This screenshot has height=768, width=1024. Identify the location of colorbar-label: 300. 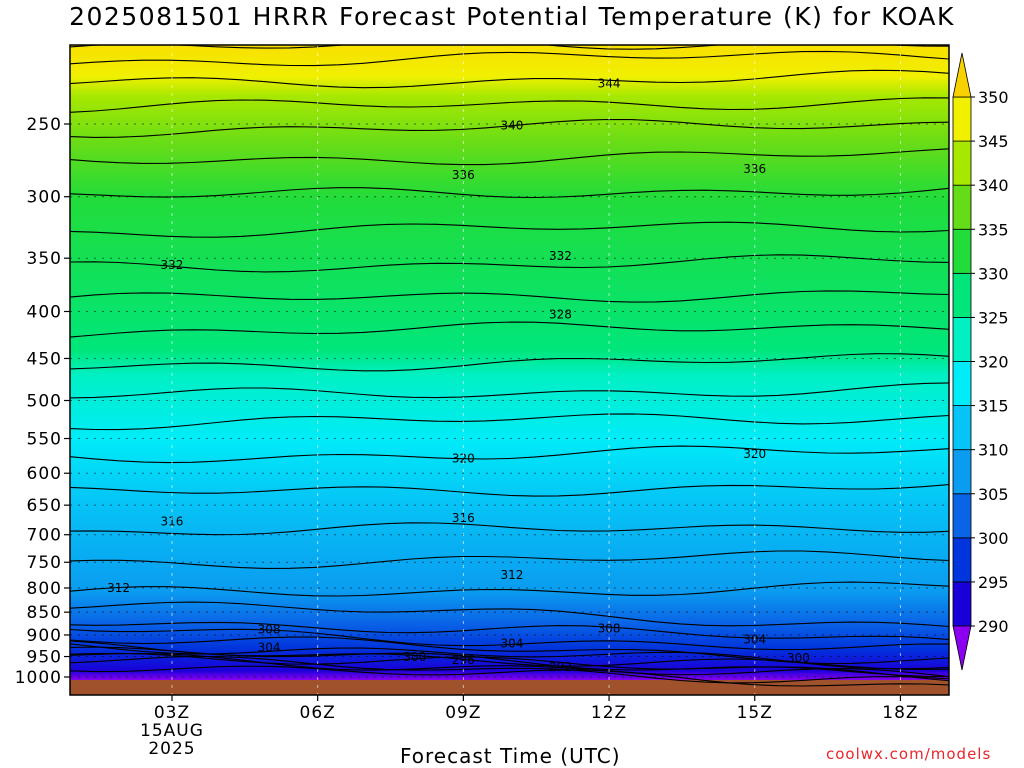
(993, 538).